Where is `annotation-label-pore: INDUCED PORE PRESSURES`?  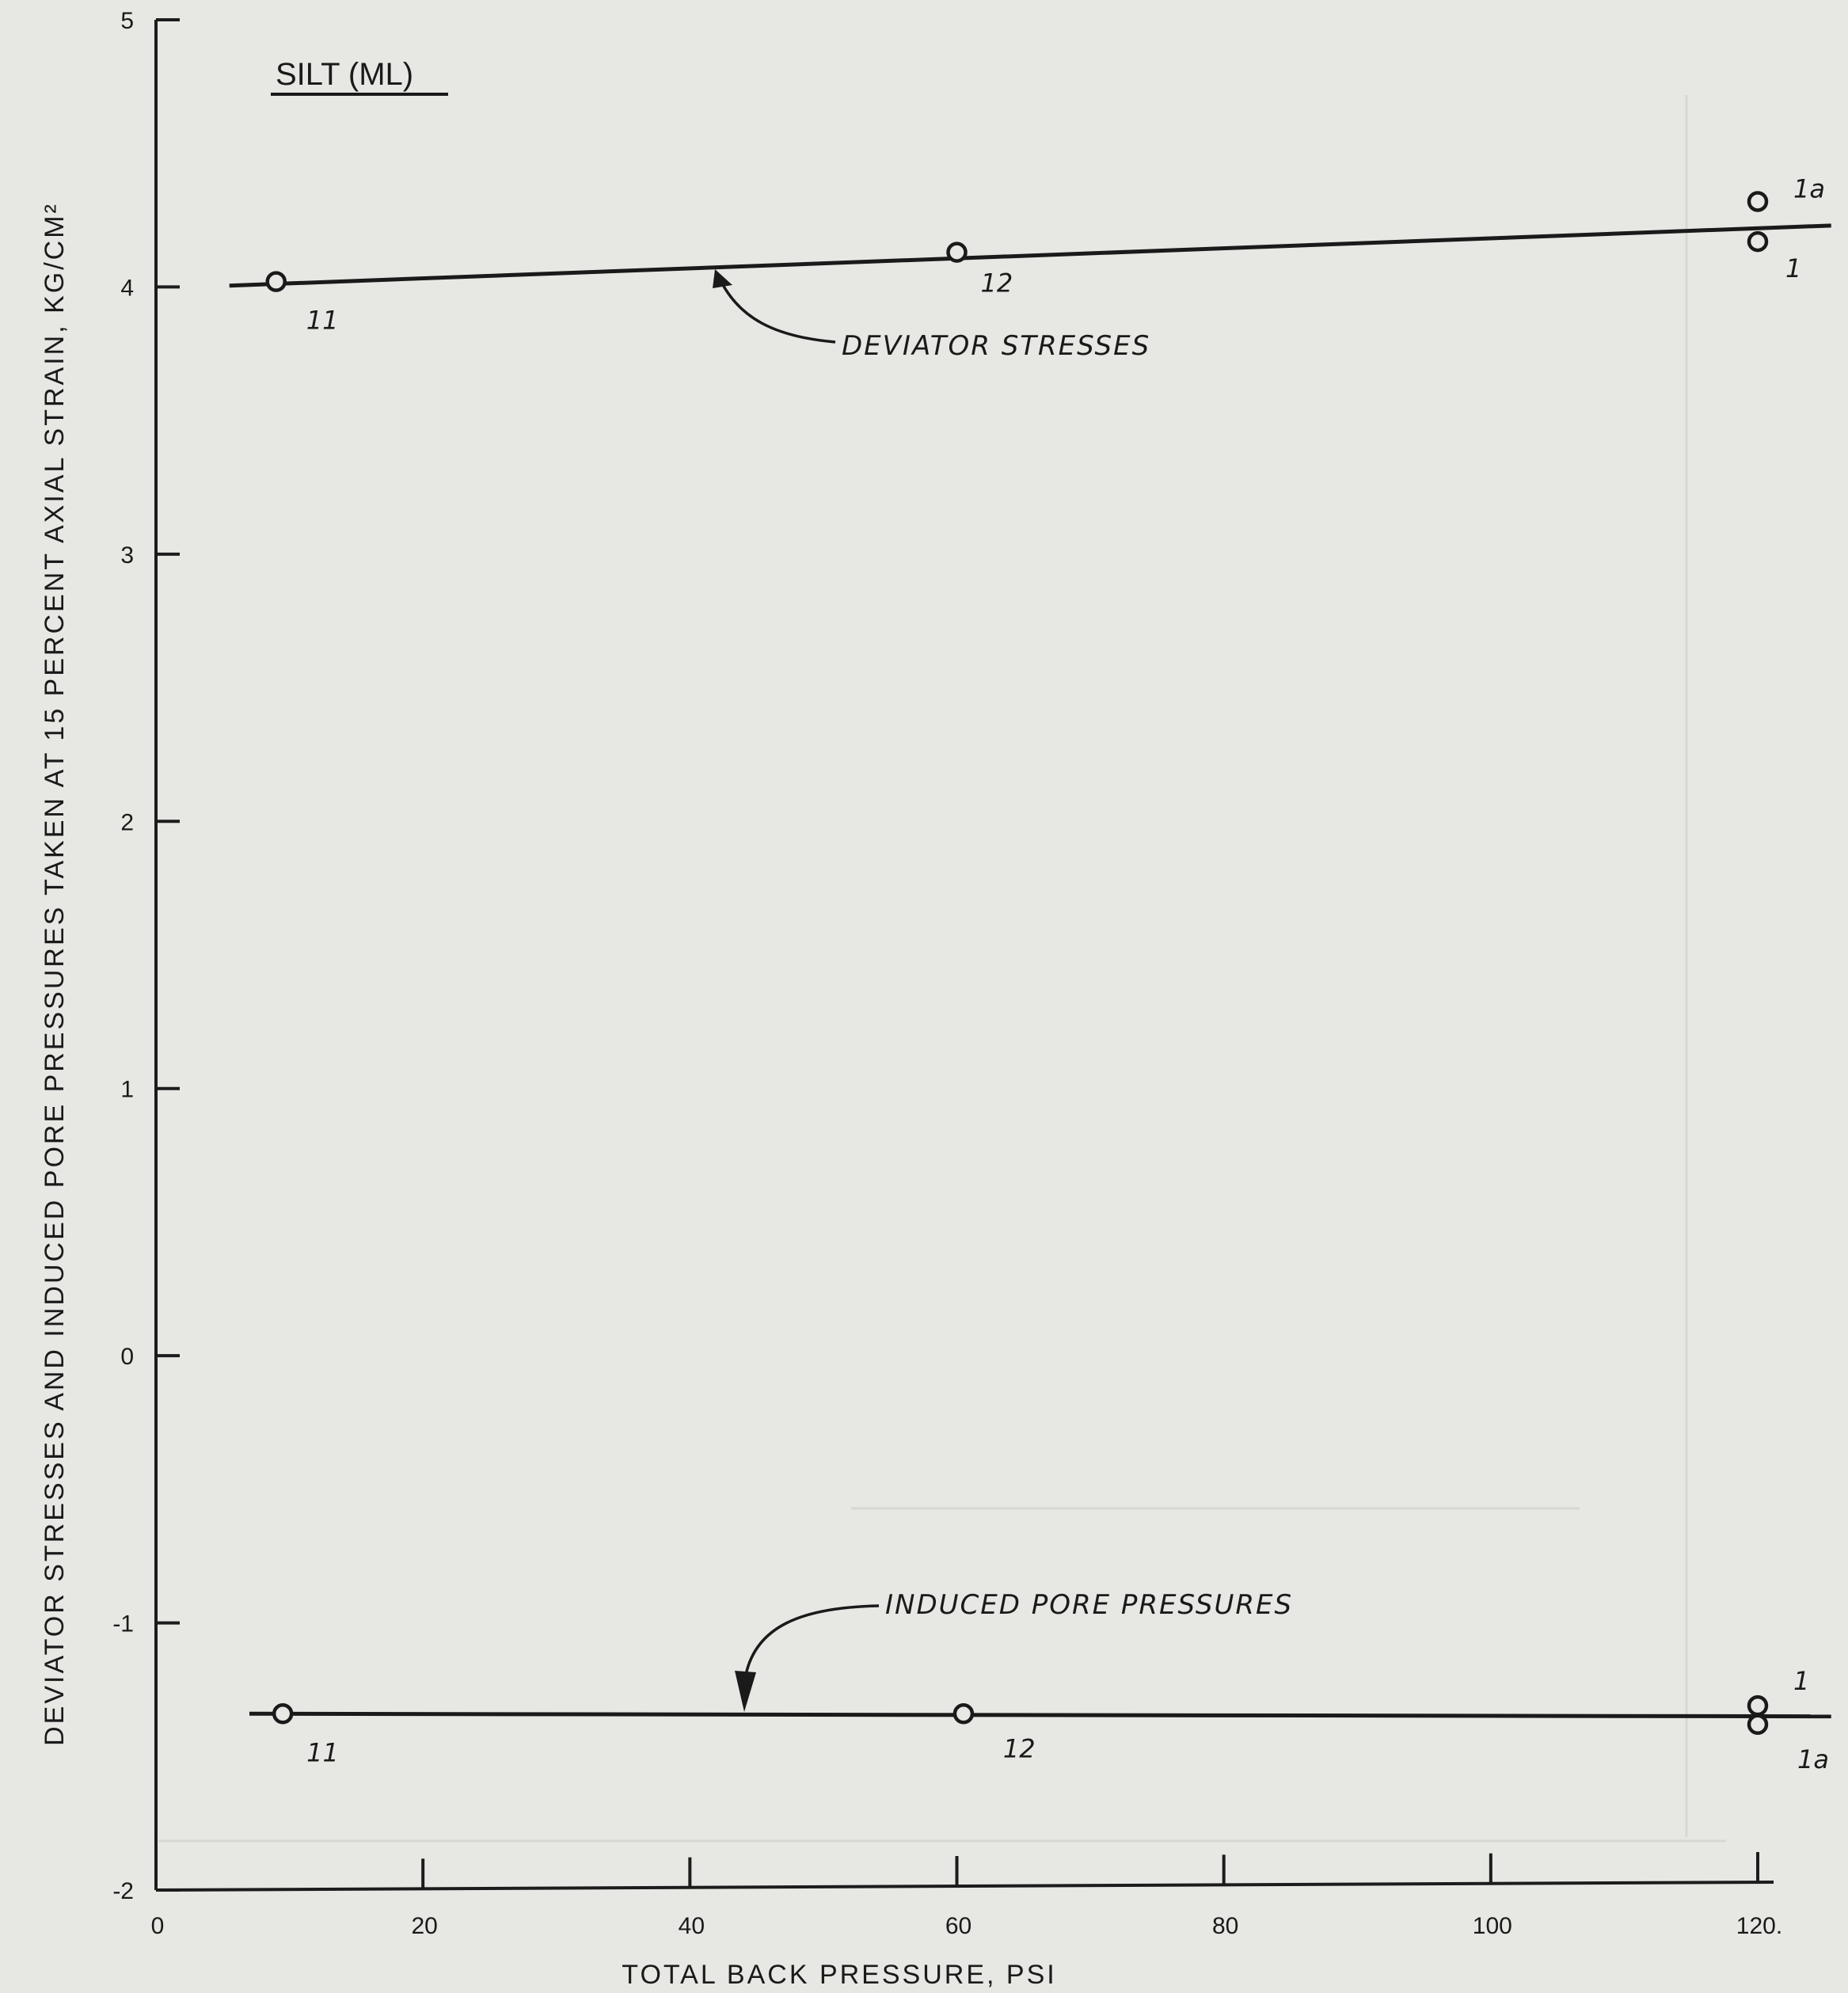
annotation-label-pore: INDUCED PORE PRESSURES is located at coordinates (1089, 1605).